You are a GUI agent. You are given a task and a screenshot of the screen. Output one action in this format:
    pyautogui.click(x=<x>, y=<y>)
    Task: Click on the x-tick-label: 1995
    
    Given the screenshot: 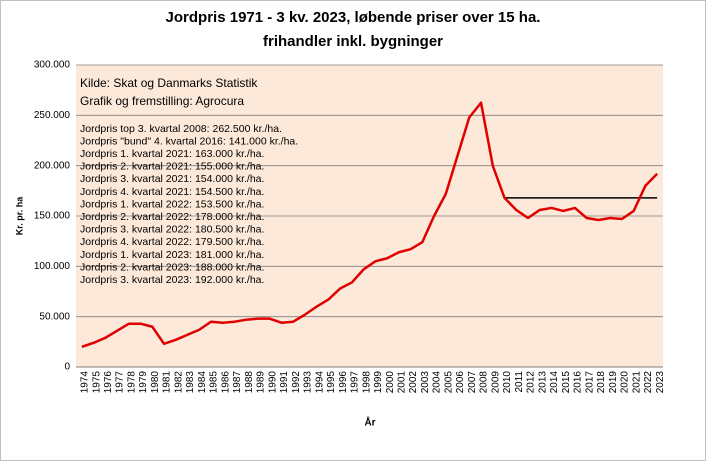 What is the action you would take?
    pyautogui.click(x=331, y=382)
    